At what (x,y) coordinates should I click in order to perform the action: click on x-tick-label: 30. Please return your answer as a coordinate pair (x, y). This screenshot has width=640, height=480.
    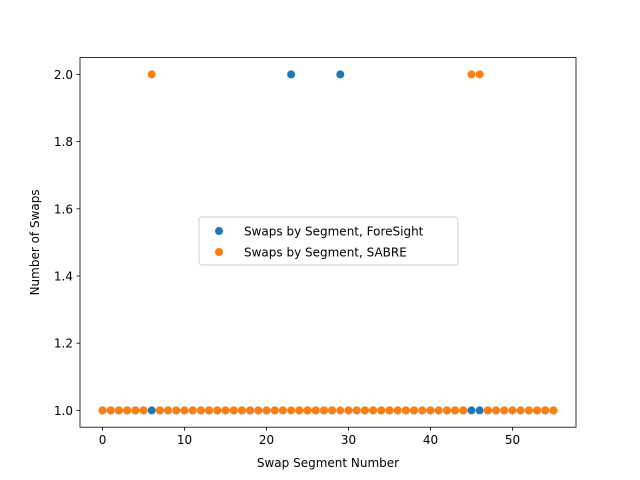
    Looking at the image, I should click on (348, 440).